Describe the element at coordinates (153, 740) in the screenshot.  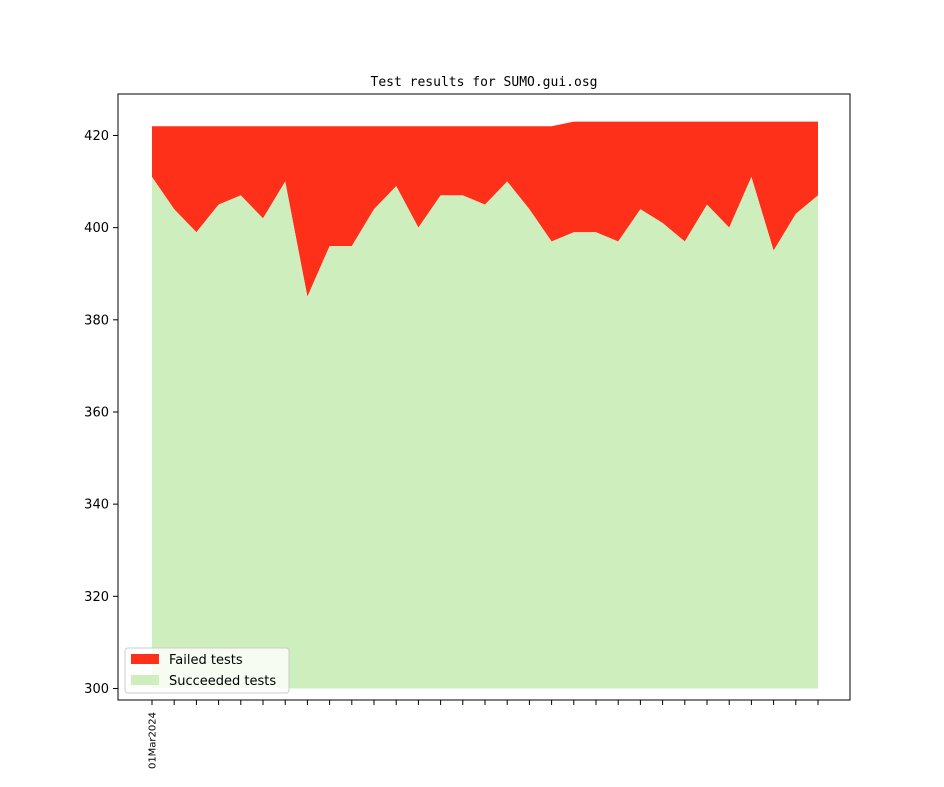
I see `x-tick-label: 01Mar2024` at that location.